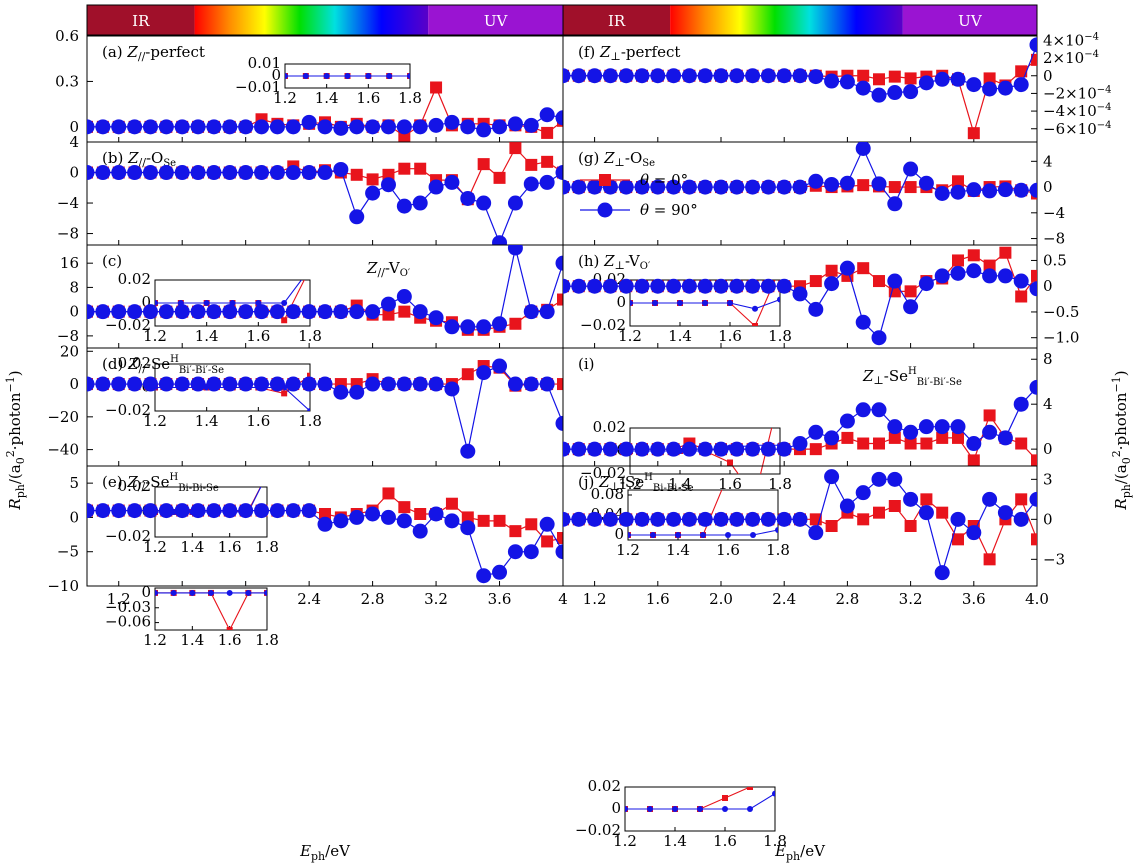  What do you see at coordinates (141, 20) in the screenshot?
I see `ir-band` at bounding box center [141, 20].